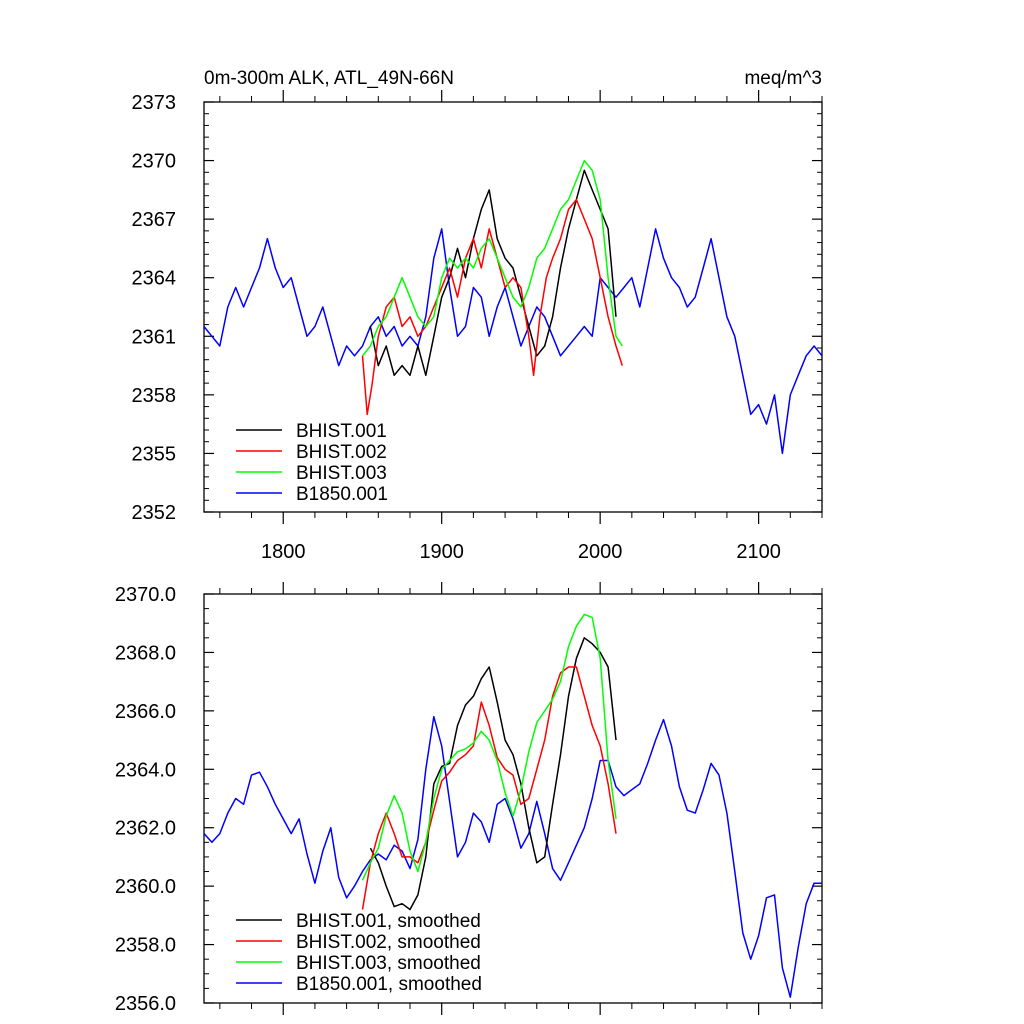  What do you see at coordinates (389, 984) in the screenshot?
I see `legend-label: B1850.001, smoothed` at bounding box center [389, 984].